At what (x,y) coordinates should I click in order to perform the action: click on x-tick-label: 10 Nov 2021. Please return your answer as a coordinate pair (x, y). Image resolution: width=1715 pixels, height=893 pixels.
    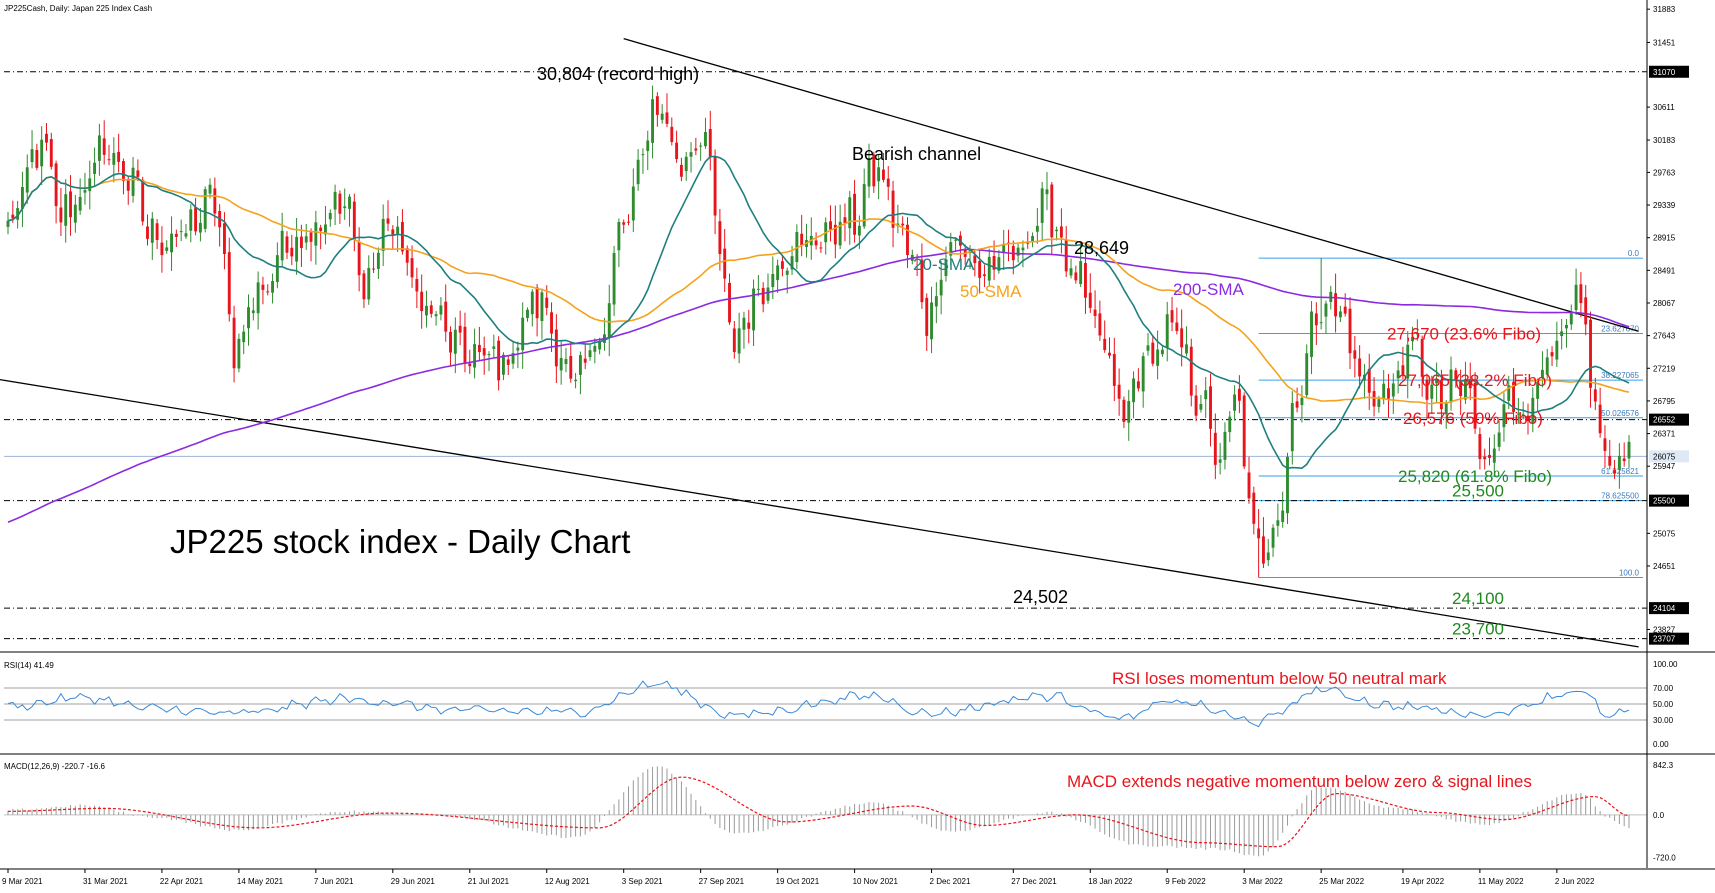
    Looking at the image, I should click on (876, 881).